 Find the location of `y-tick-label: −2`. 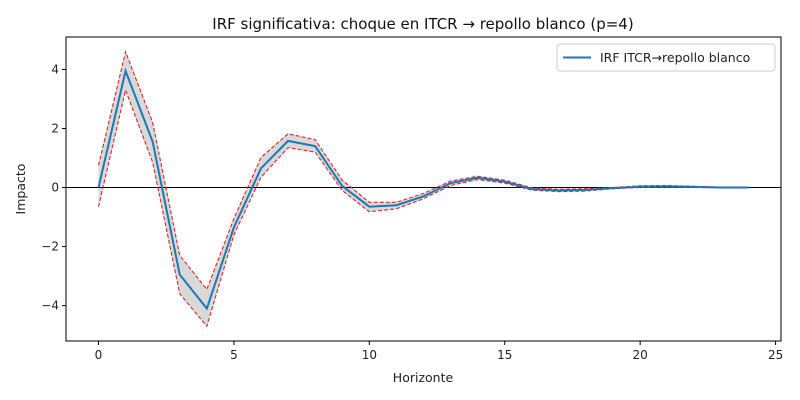

y-tick-label: −2 is located at coordinates (50, 247).